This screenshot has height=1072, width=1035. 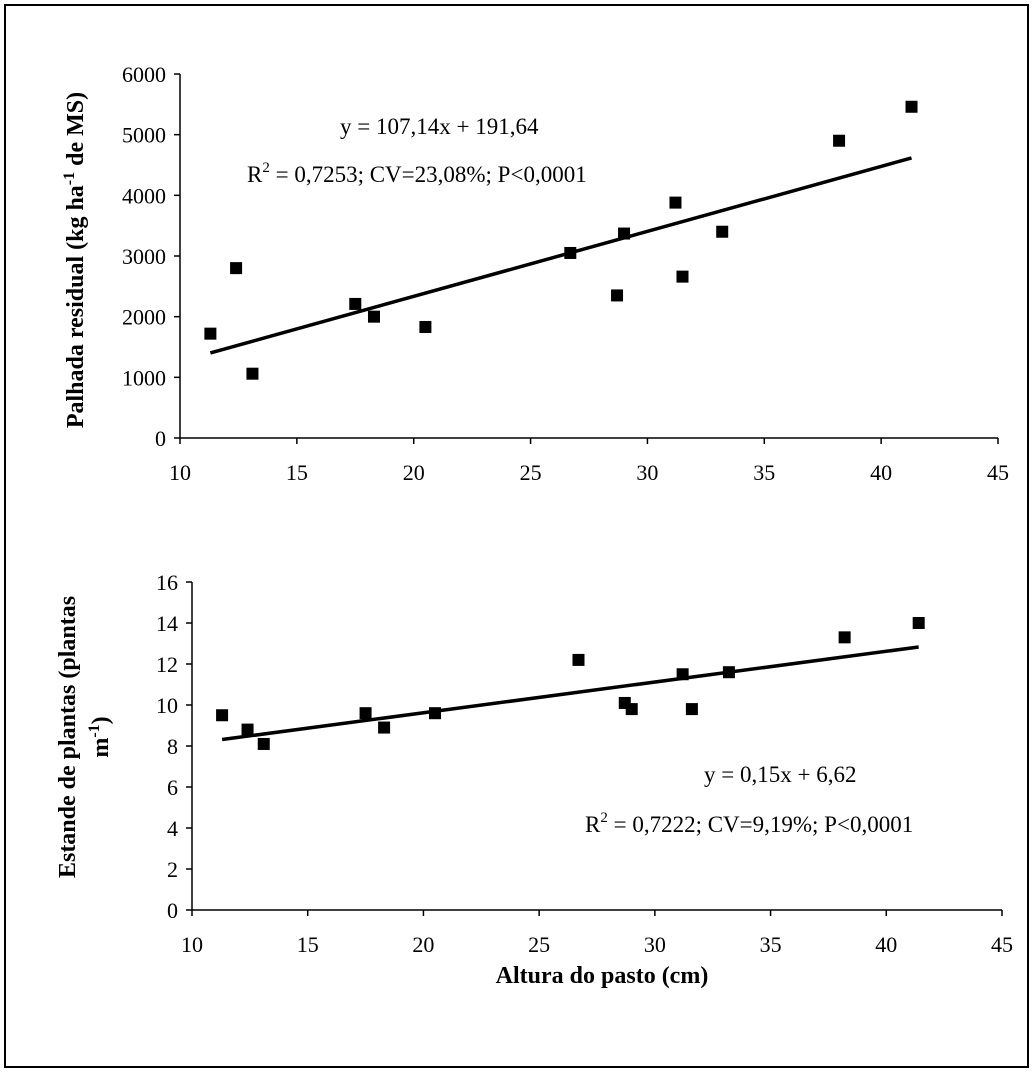 What do you see at coordinates (144, 377) in the screenshot?
I see `top-y-tick-label: 1000` at bounding box center [144, 377].